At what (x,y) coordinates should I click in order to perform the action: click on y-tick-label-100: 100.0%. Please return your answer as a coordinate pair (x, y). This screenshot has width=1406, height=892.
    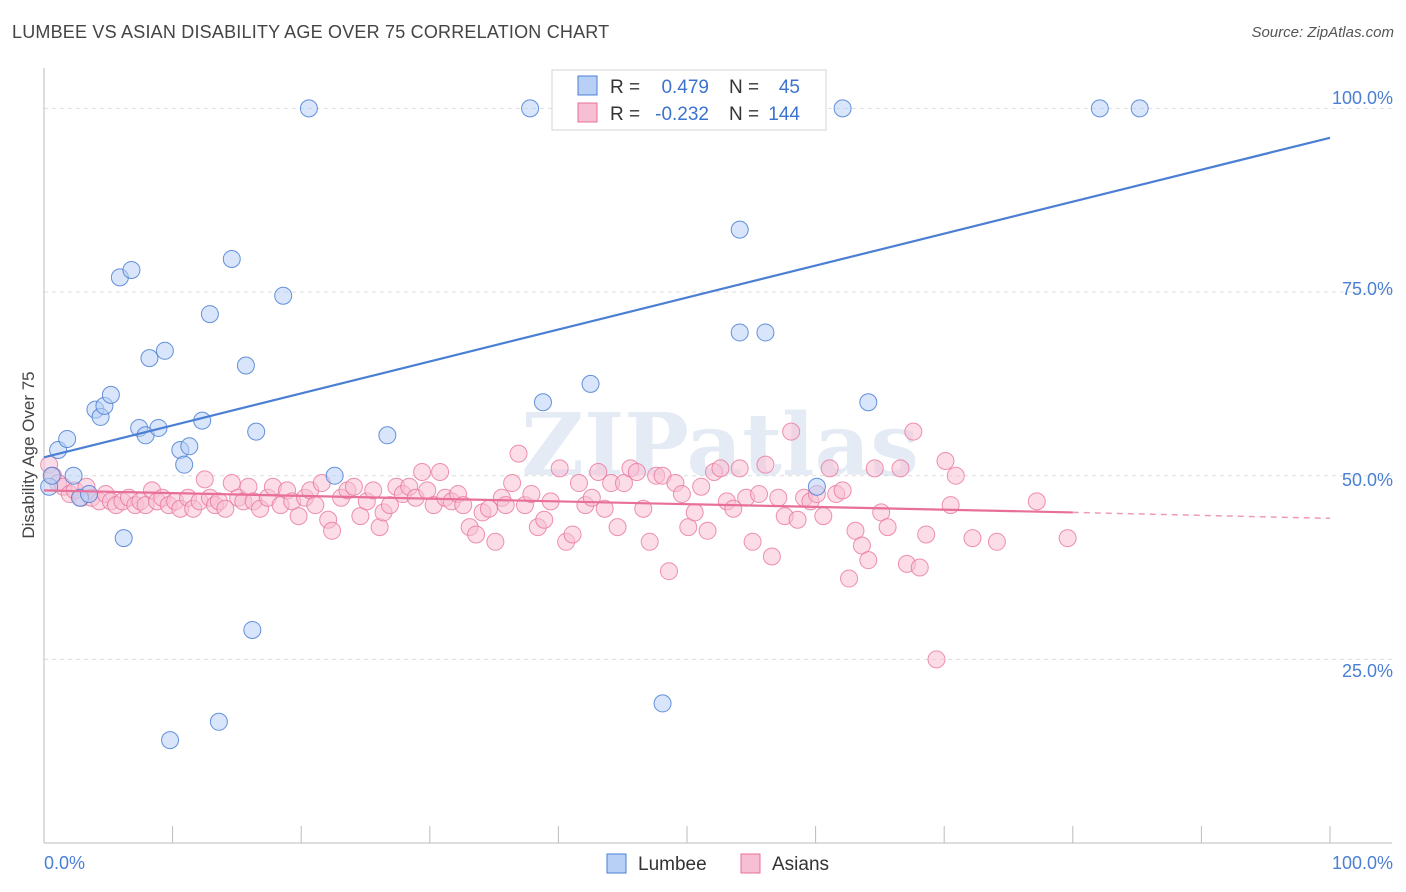
    Looking at the image, I should click on (1362, 98).